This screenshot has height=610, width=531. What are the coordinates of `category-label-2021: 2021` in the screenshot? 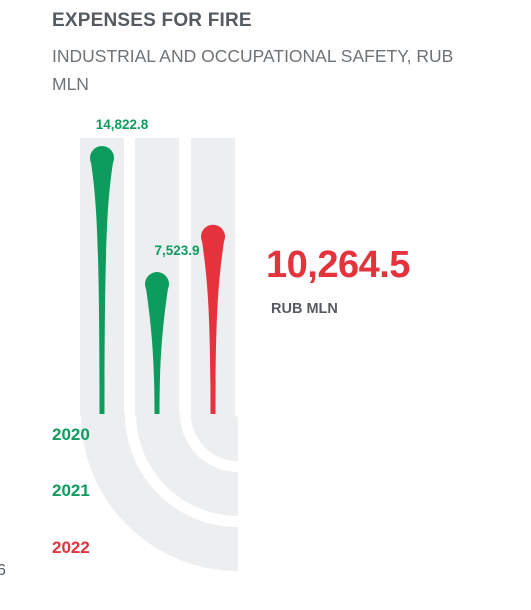 It's located at (71, 490).